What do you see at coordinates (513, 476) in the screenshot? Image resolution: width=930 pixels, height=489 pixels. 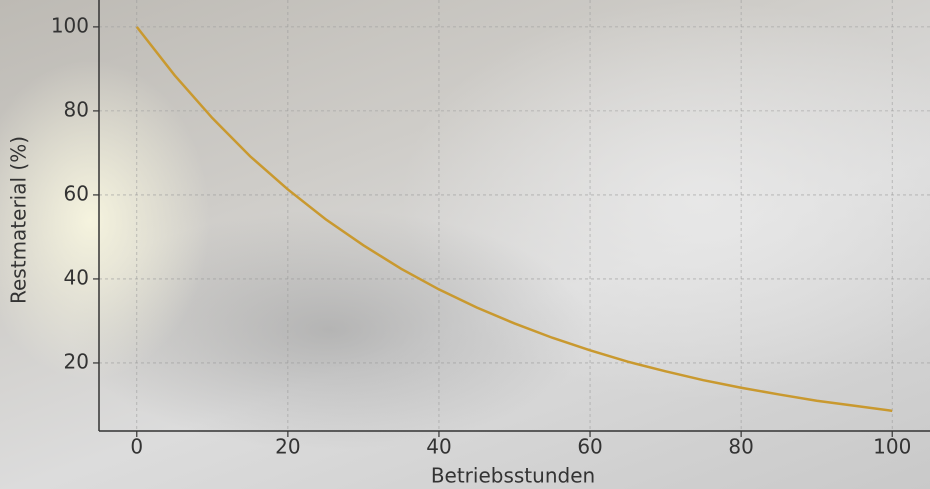 I see `x-axis-label: Betriebsstunden` at bounding box center [513, 476].